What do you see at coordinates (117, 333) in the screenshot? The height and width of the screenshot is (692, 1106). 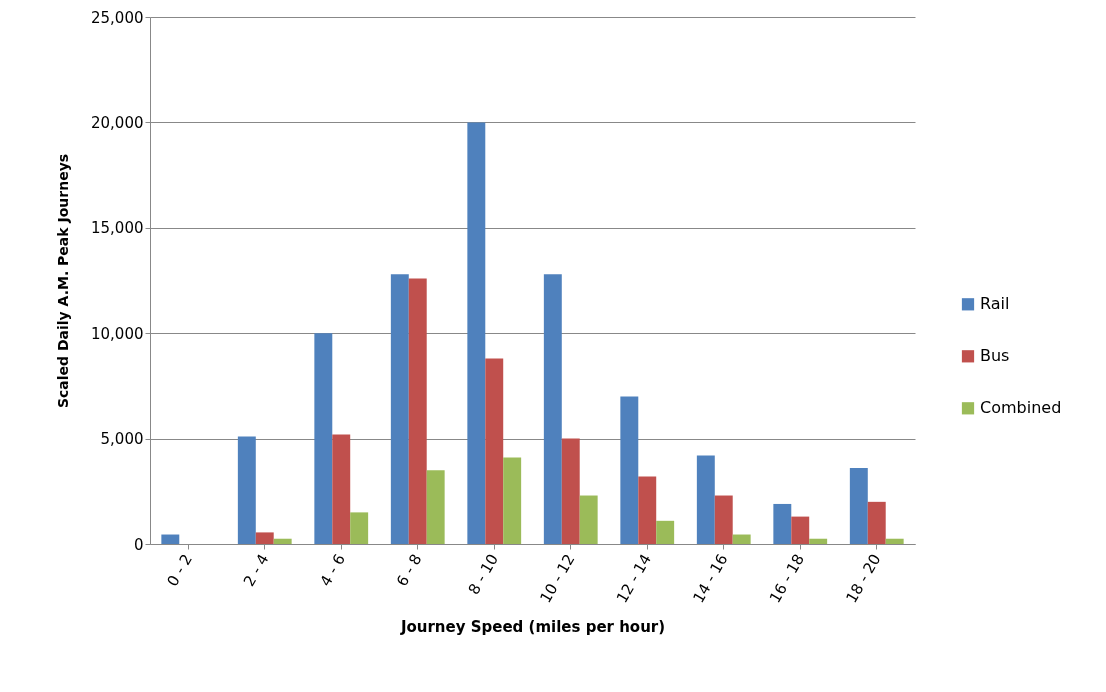 I see `y-tick-label: 10,000` at bounding box center [117, 333].